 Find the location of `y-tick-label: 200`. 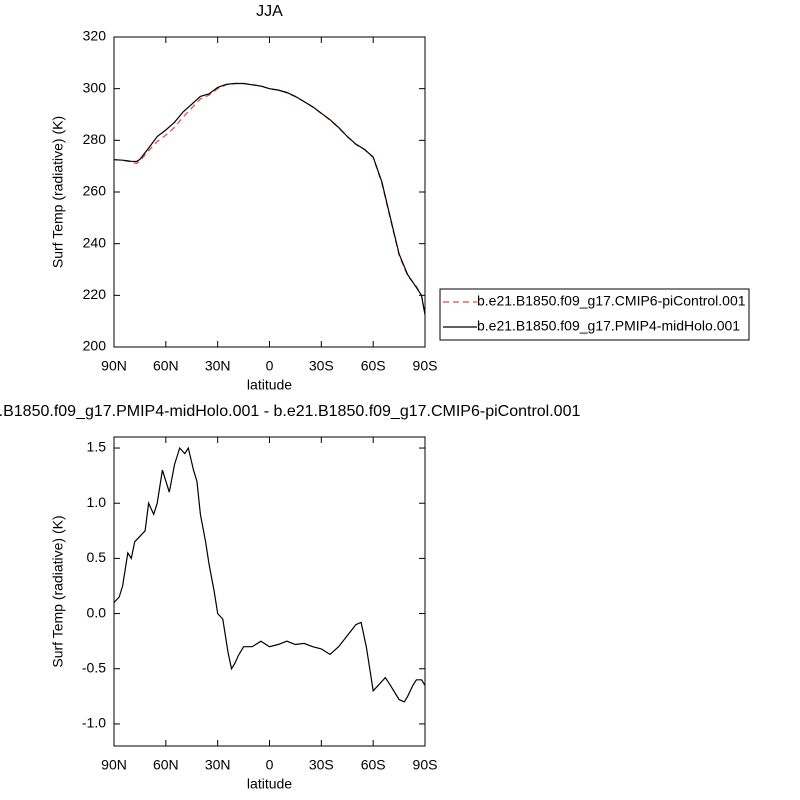

y-tick-label: 200 is located at coordinates (95, 346).